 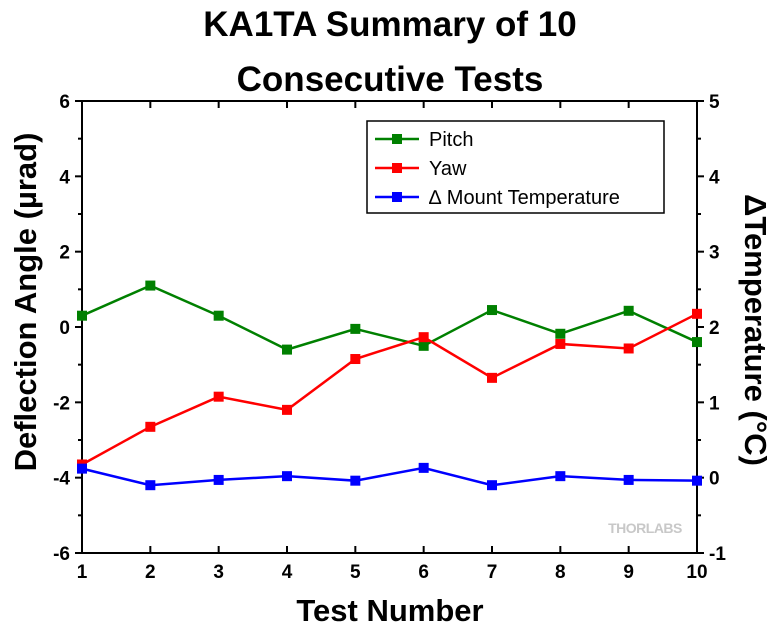 What do you see at coordinates (61, 479) in the screenshot?
I see `left-y-tick-label: -4` at bounding box center [61, 479].